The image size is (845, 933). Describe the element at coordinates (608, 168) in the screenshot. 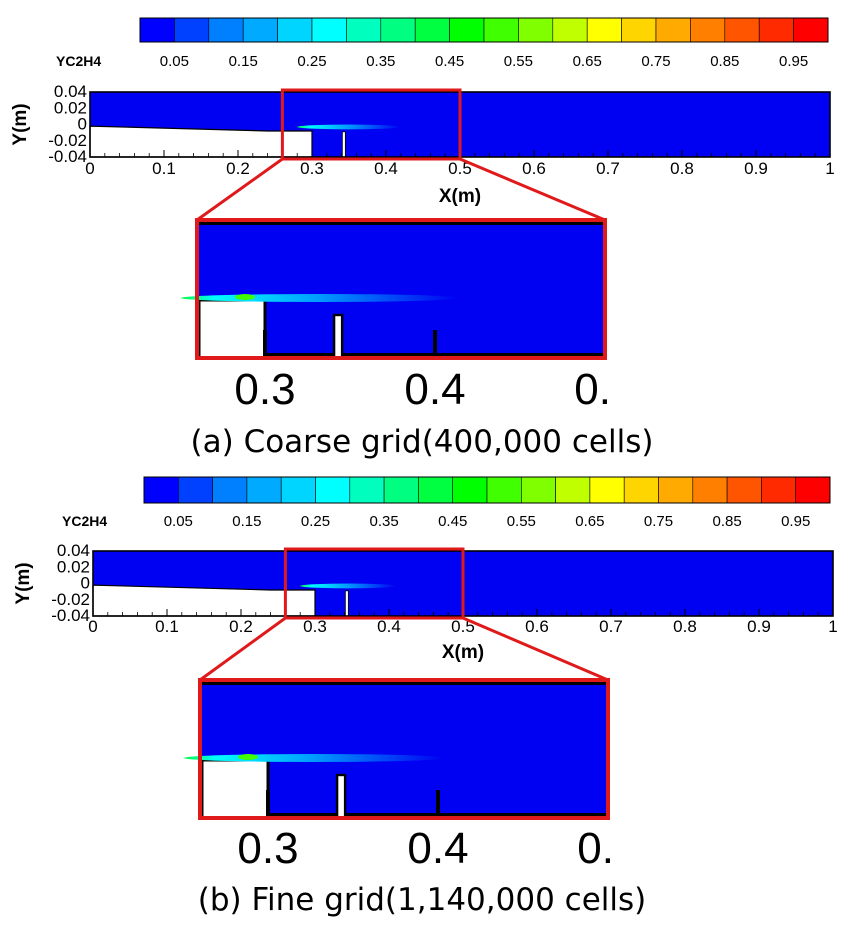

I see `x-tick-label: 0.7` at that location.